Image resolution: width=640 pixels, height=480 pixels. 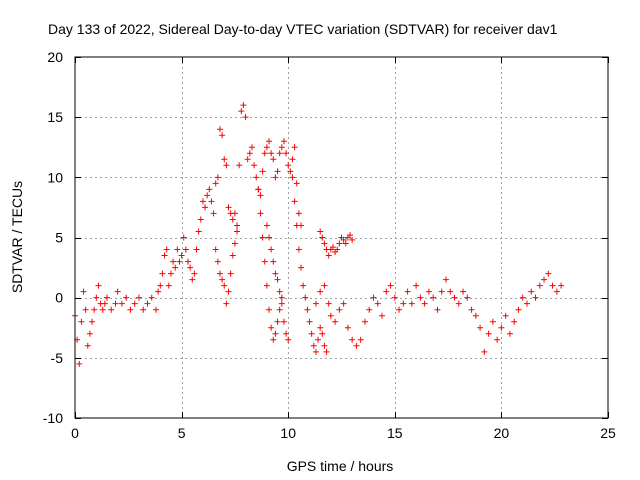 I want to click on y-tick-label: -10, so click(x=53, y=418).